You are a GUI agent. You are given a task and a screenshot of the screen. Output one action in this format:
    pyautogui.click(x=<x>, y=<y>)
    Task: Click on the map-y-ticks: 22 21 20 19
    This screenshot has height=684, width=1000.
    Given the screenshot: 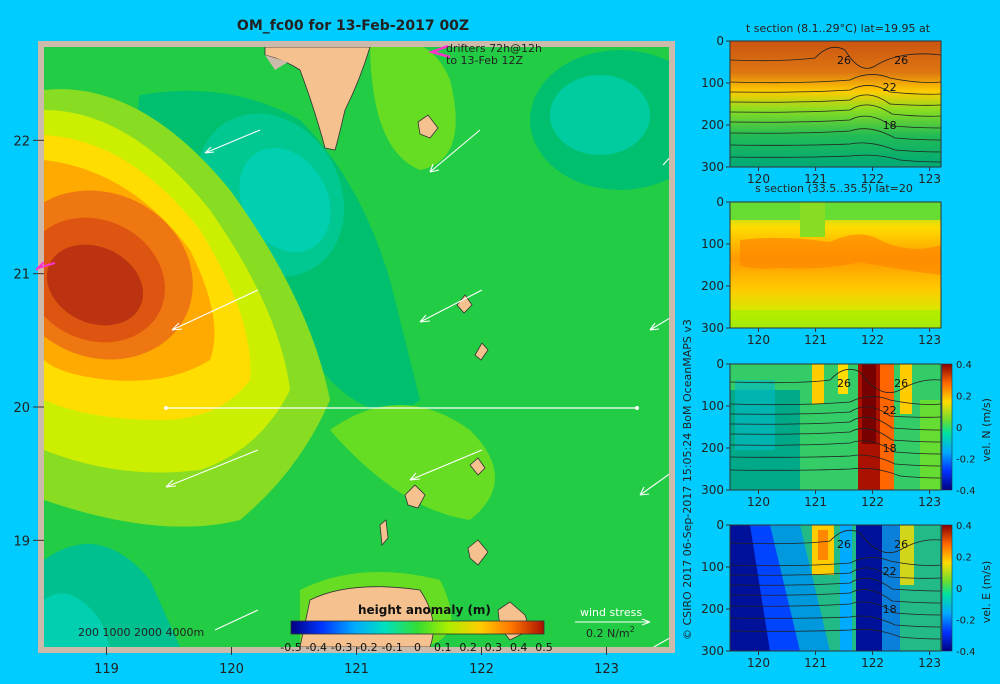 What is the action you would take?
    pyautogui.click(x=28, y=341)
    